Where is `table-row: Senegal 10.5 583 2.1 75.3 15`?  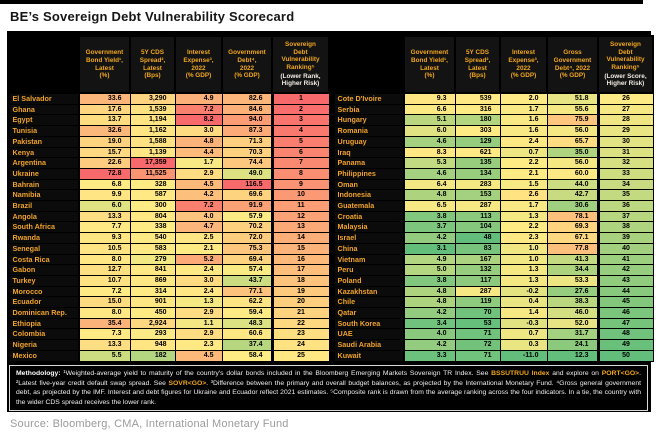
table-row: Senegal 10.5 583 2.1 75.3 15 is located at coordinates (169, 248).